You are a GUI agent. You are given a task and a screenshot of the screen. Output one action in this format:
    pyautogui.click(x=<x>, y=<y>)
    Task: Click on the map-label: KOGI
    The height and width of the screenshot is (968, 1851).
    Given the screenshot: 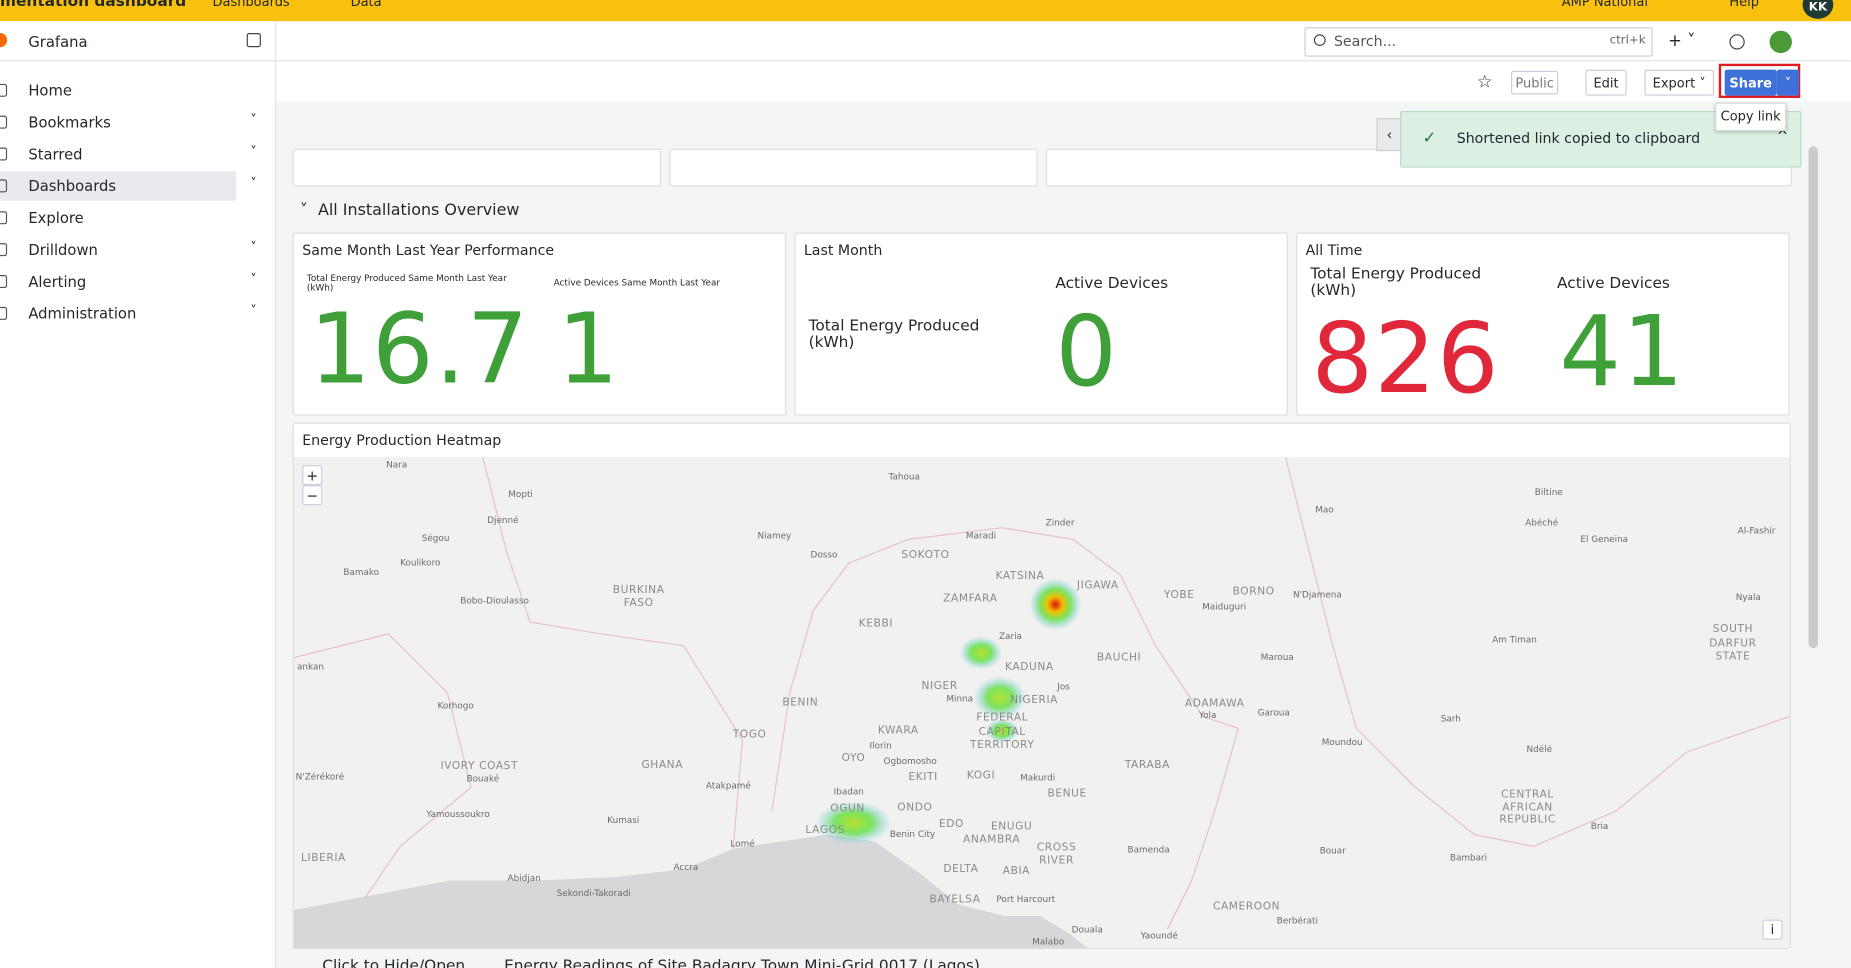 What is the action you would take?
    pyautogui.click(x=981, y=775)
    